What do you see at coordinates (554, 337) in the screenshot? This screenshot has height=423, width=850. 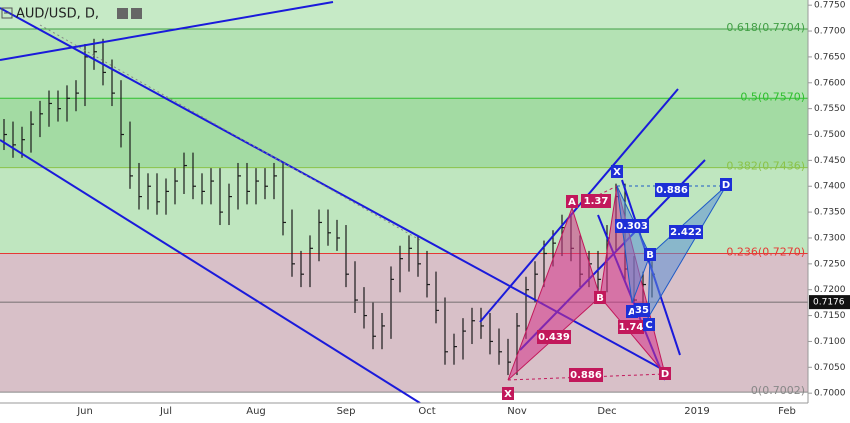 I see `ratio-label: 0.439` at bounding box center [554, 337].